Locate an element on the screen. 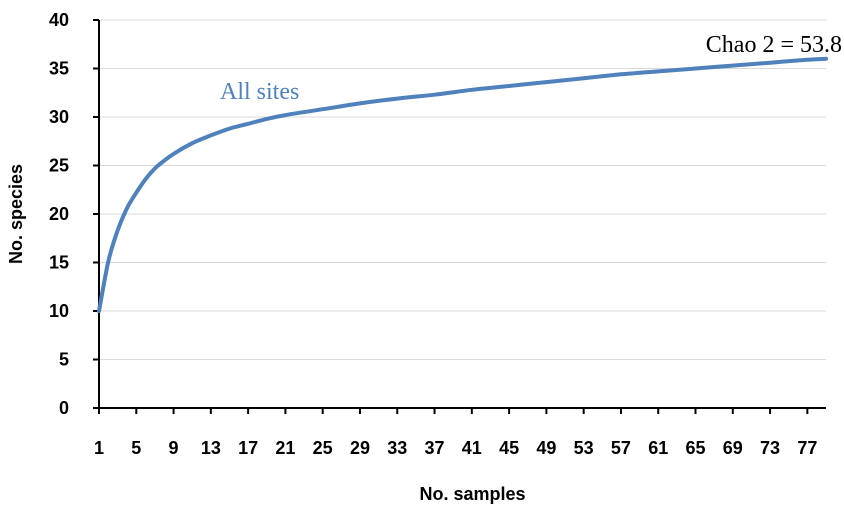 The height and width of the screenshot is (508, 844). y-tick-label: 20 is located at coordinates (59, 214).